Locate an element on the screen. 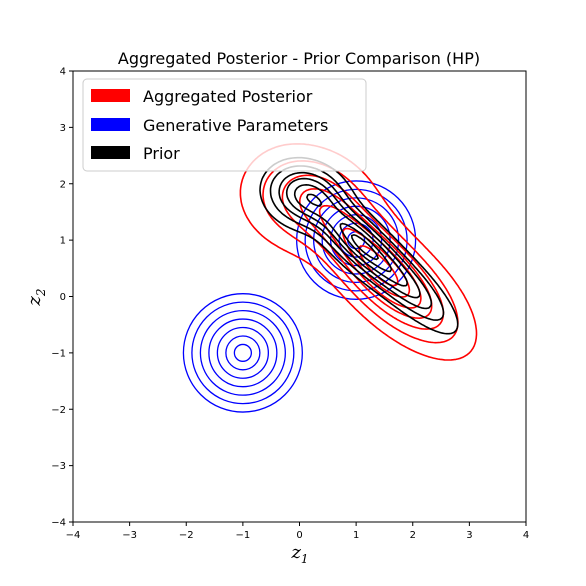 The height and width of the screenshot is (586, 586). x-tick-label: 0 is located at coordinates (299, 535).